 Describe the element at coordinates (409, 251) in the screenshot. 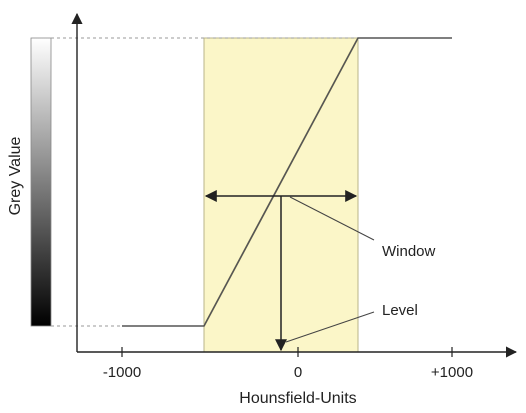

I see `window-label: Window` at that location.